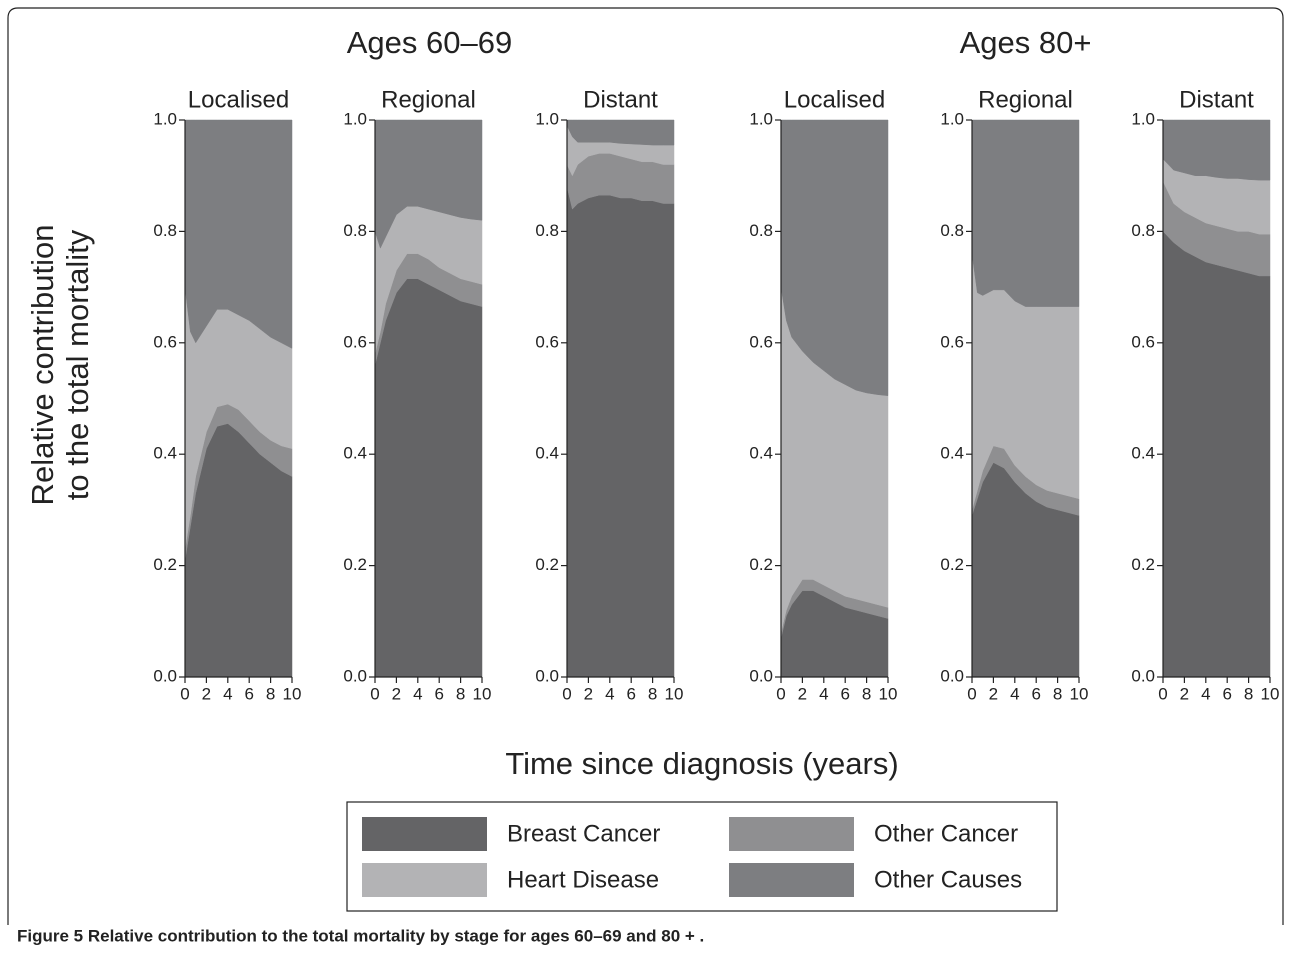  Describe the element at coordinates (1026, 42) in the screenshot. I see `group-title: Ages 80+` at that location.